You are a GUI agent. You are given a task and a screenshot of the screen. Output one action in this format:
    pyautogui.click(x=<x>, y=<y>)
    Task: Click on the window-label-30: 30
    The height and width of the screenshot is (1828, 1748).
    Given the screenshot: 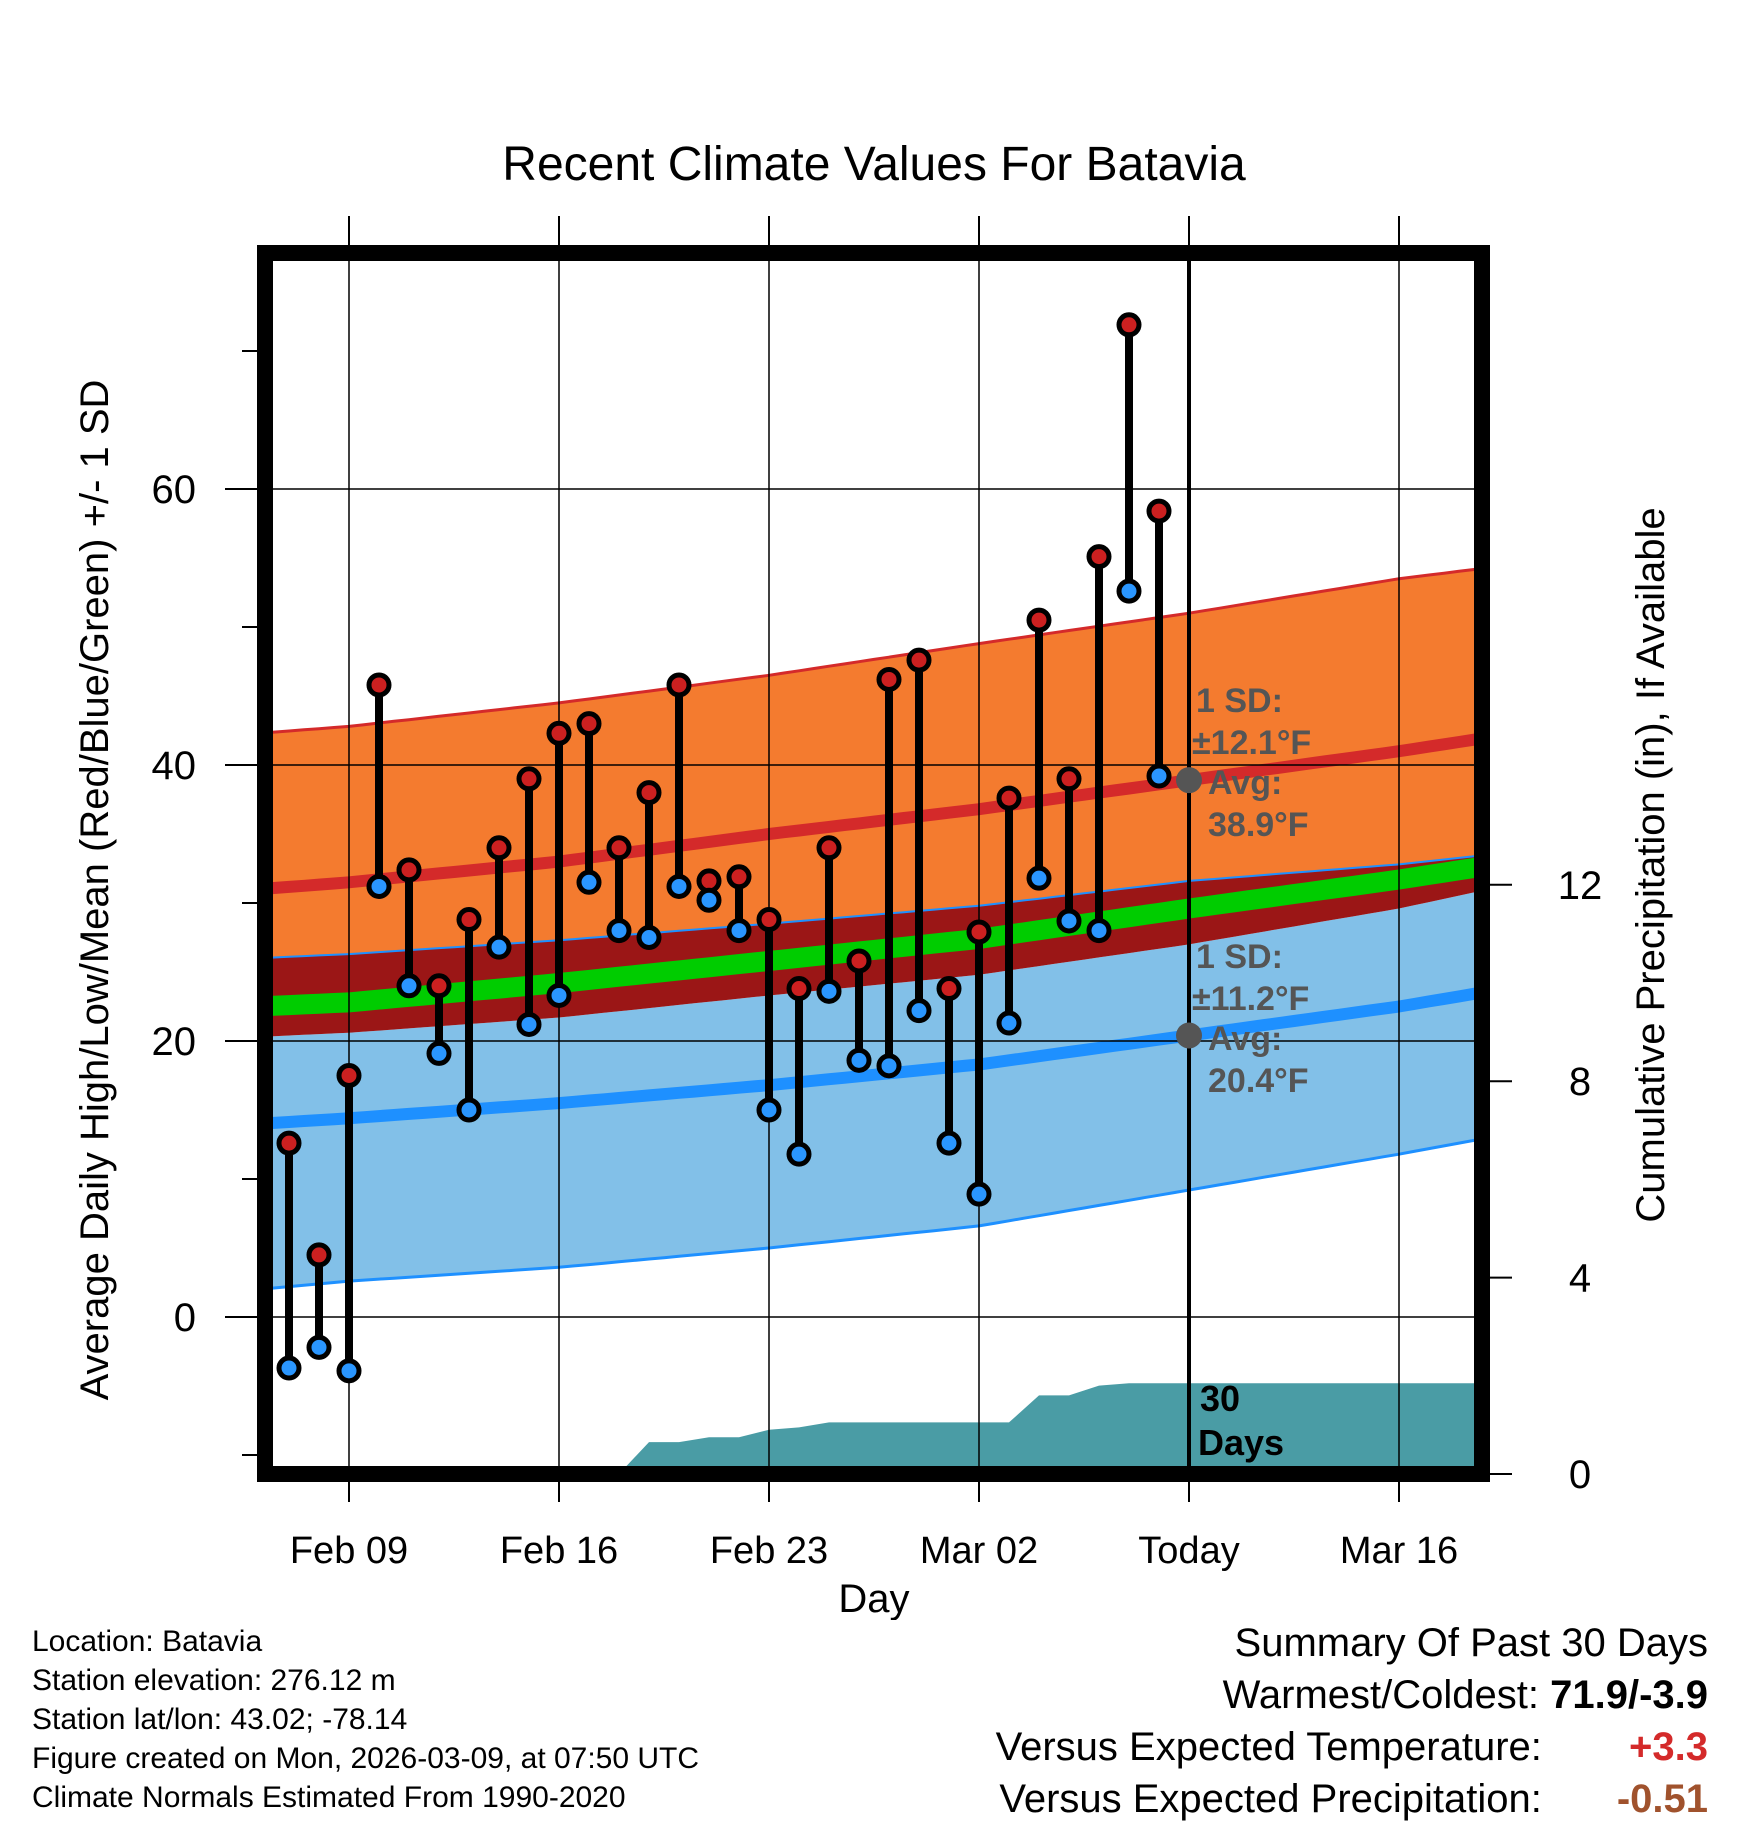 What is the action you would take?
    pyautogui.click(x=1220, y=1398)
    